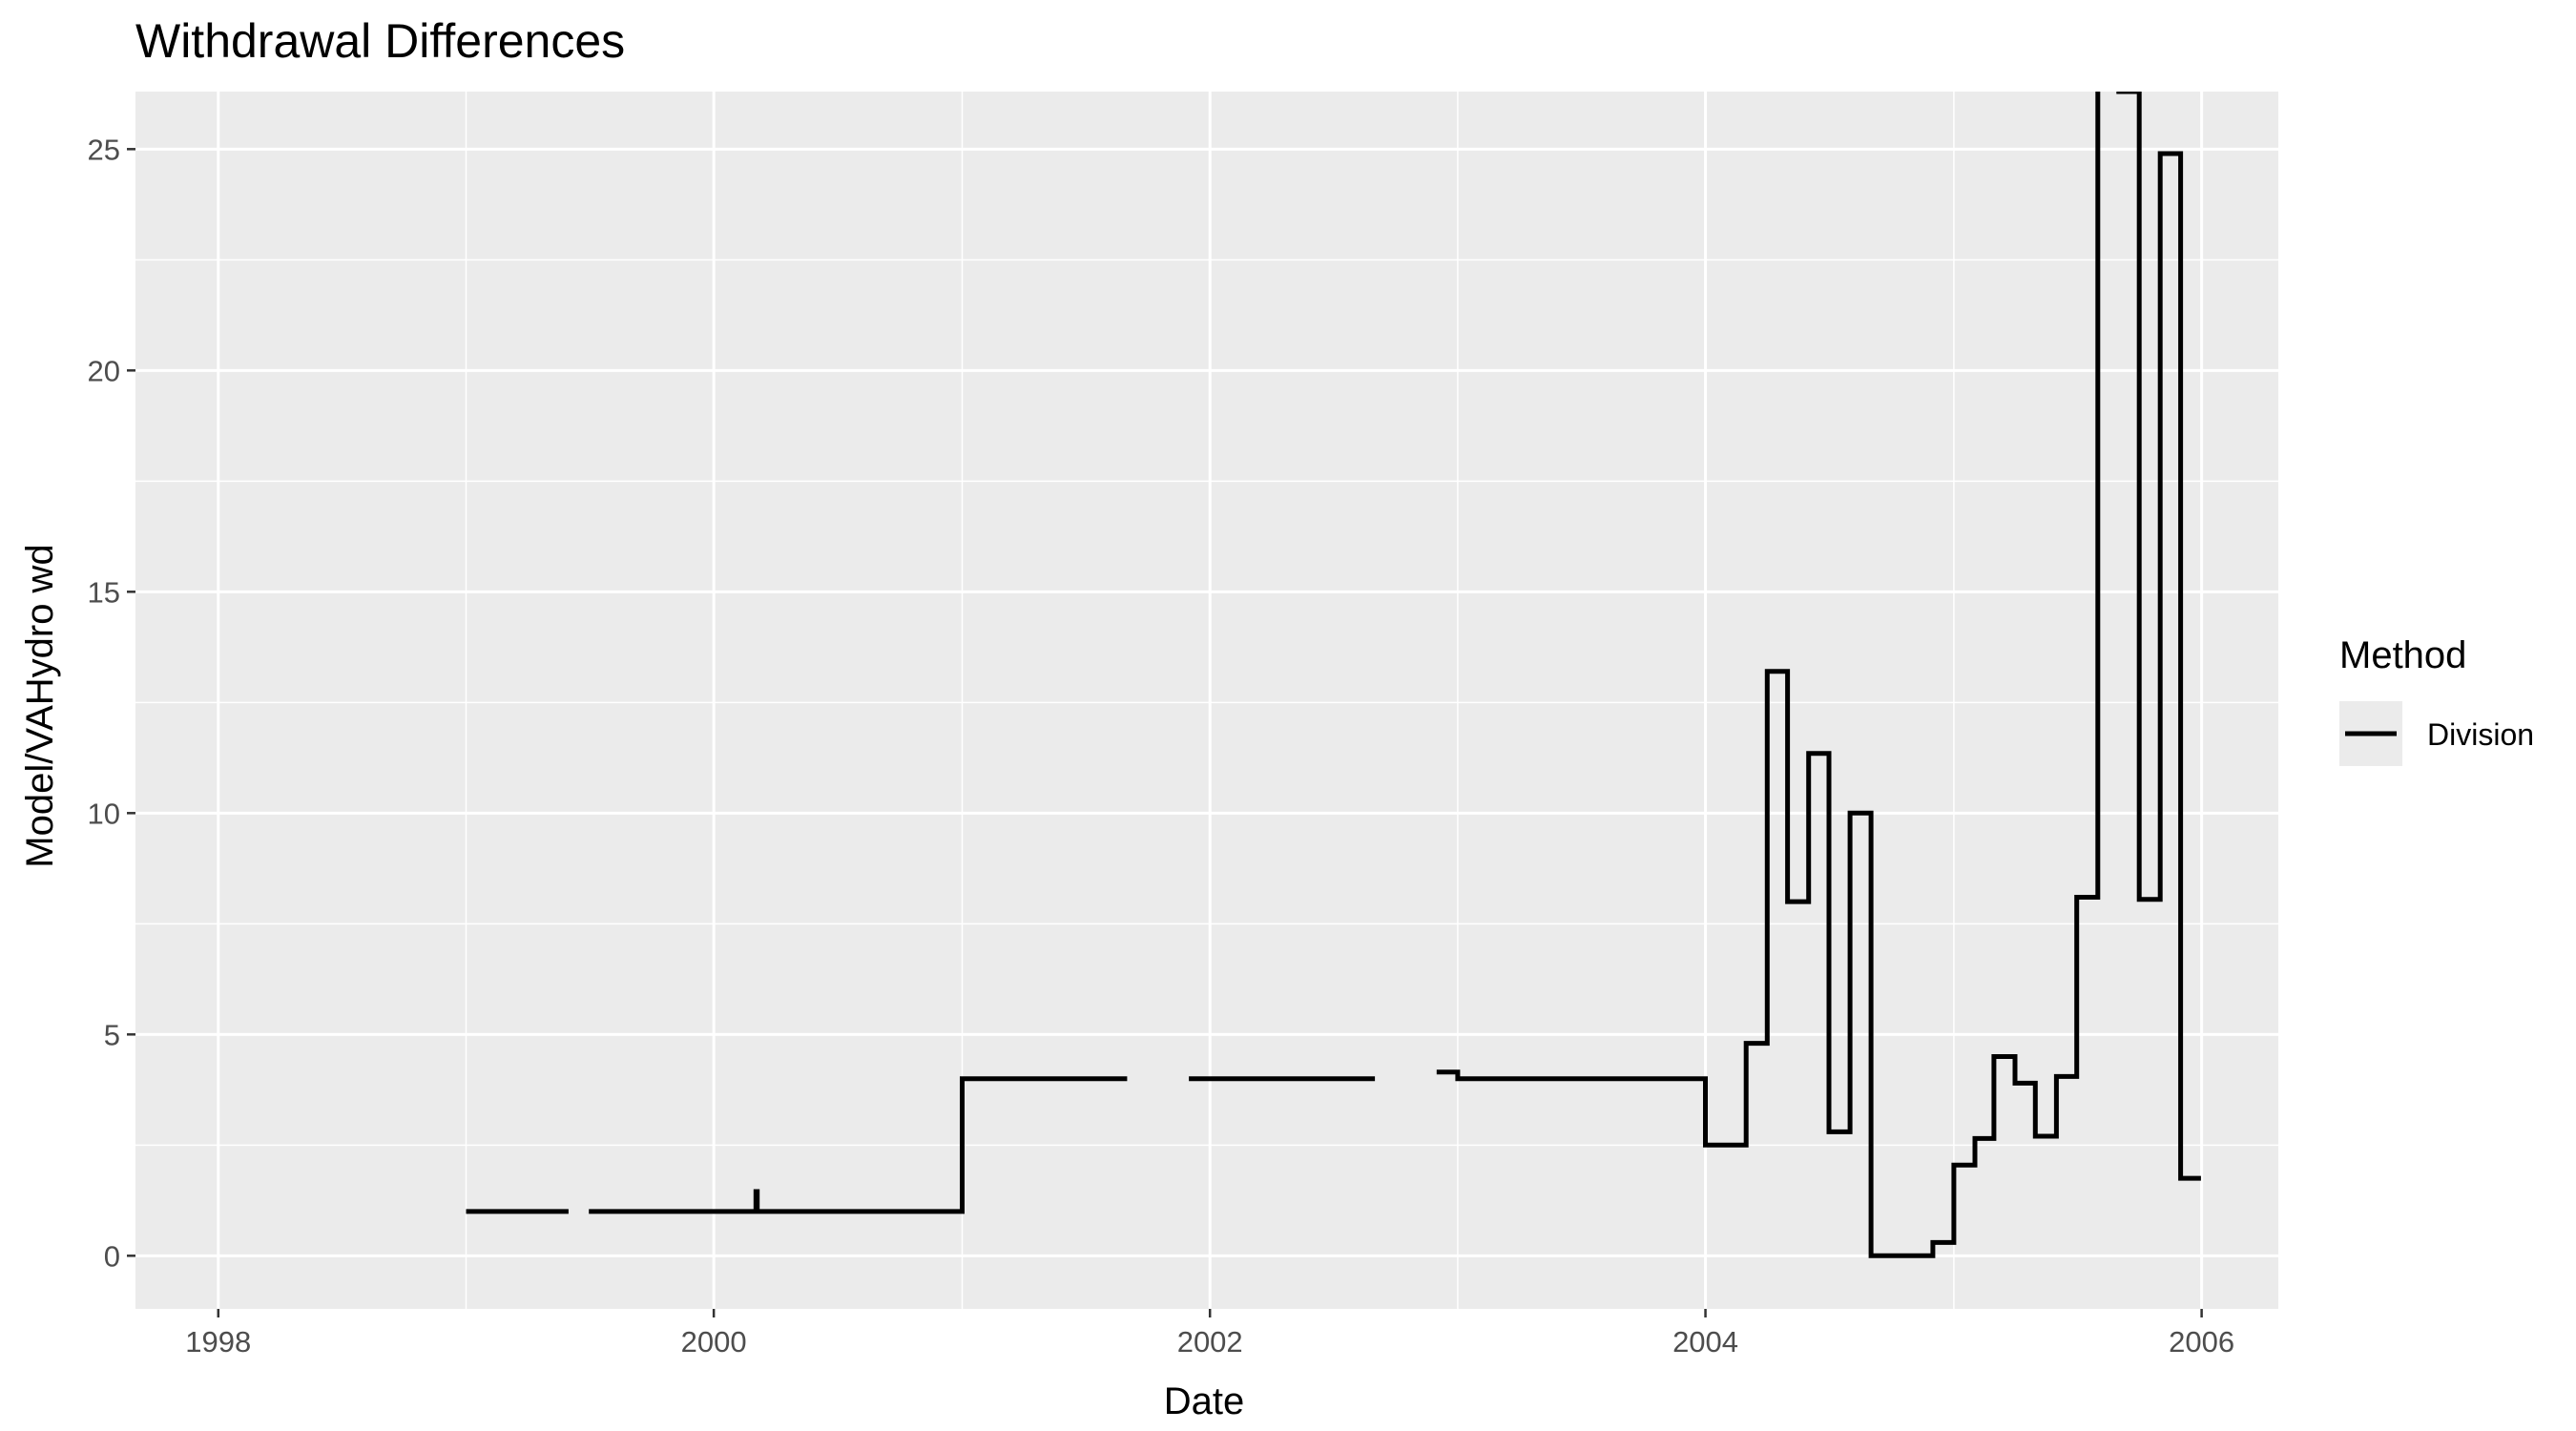 The width and height of the screenshot is (2576, 1431). I want to click on legend-label-division: Division, so click(2480, 734).